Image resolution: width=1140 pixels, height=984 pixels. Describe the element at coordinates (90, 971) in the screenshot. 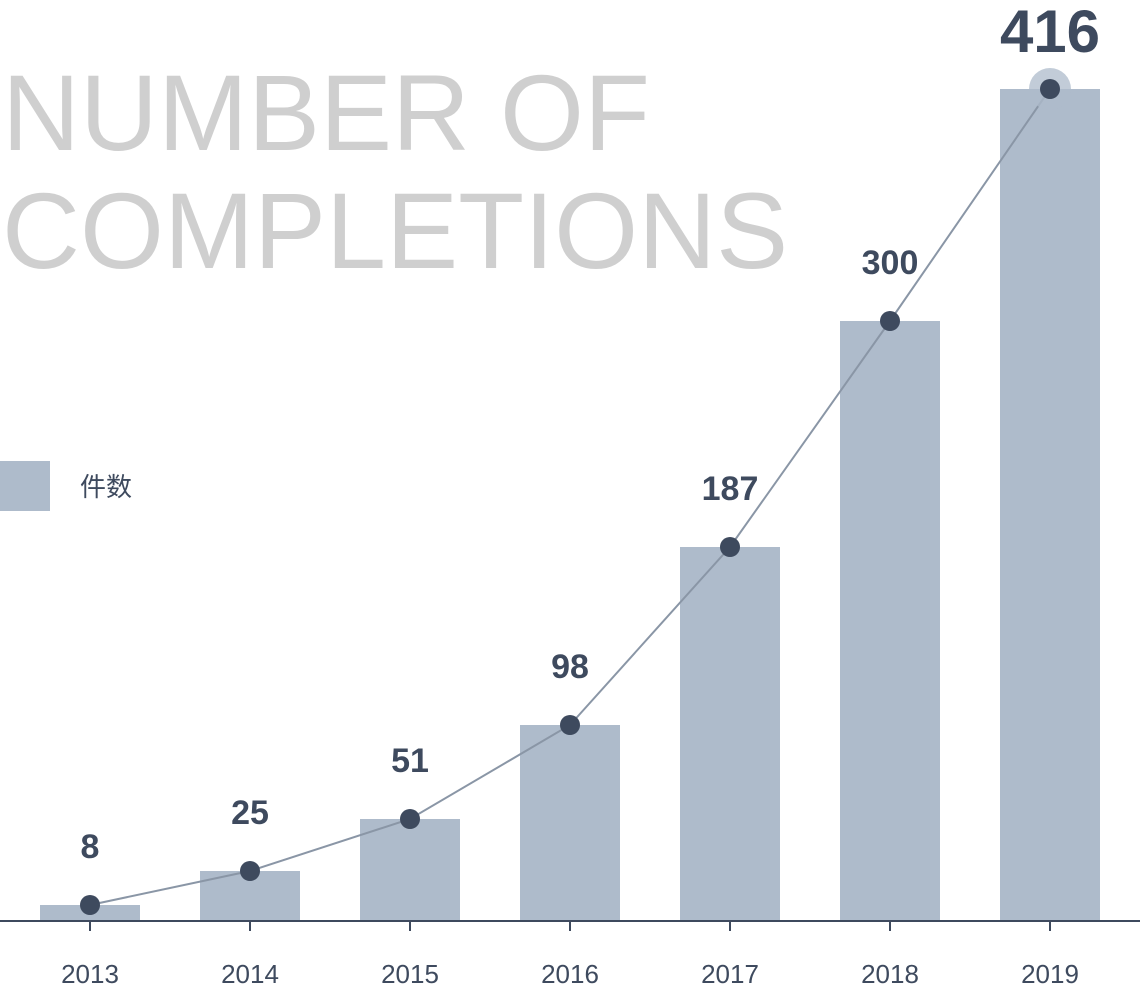

I see `x-tick-label-2013: 2013` at that location.